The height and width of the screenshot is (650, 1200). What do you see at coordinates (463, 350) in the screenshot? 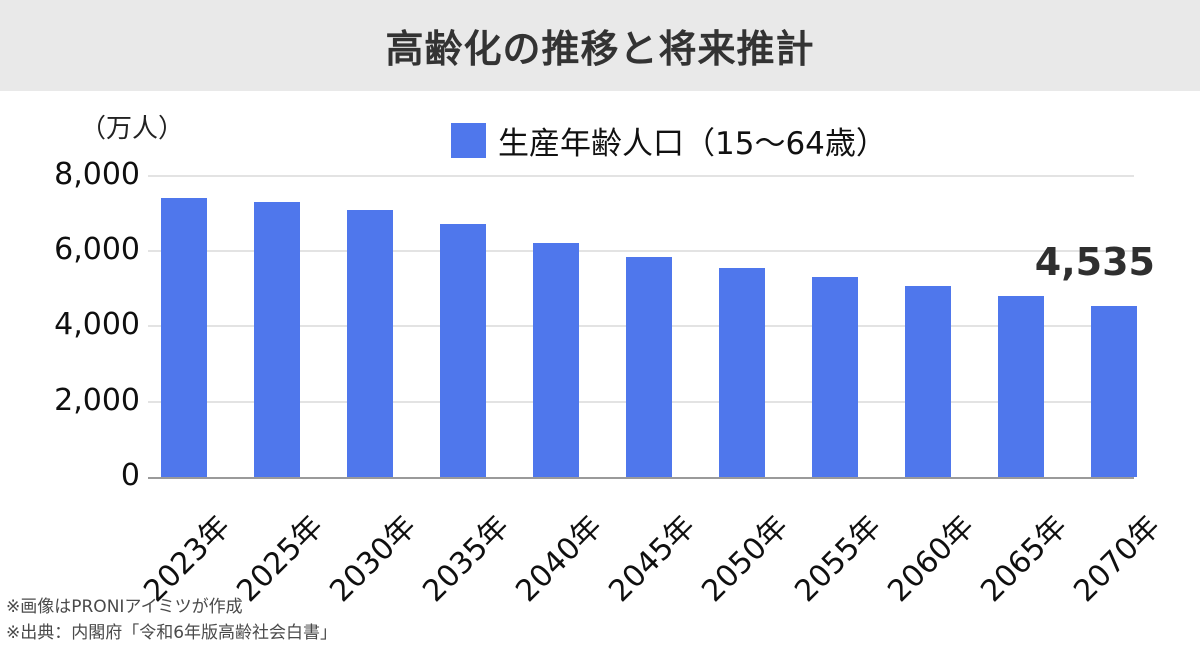
I see `bar-2035年` at bounding box center [463, 350].